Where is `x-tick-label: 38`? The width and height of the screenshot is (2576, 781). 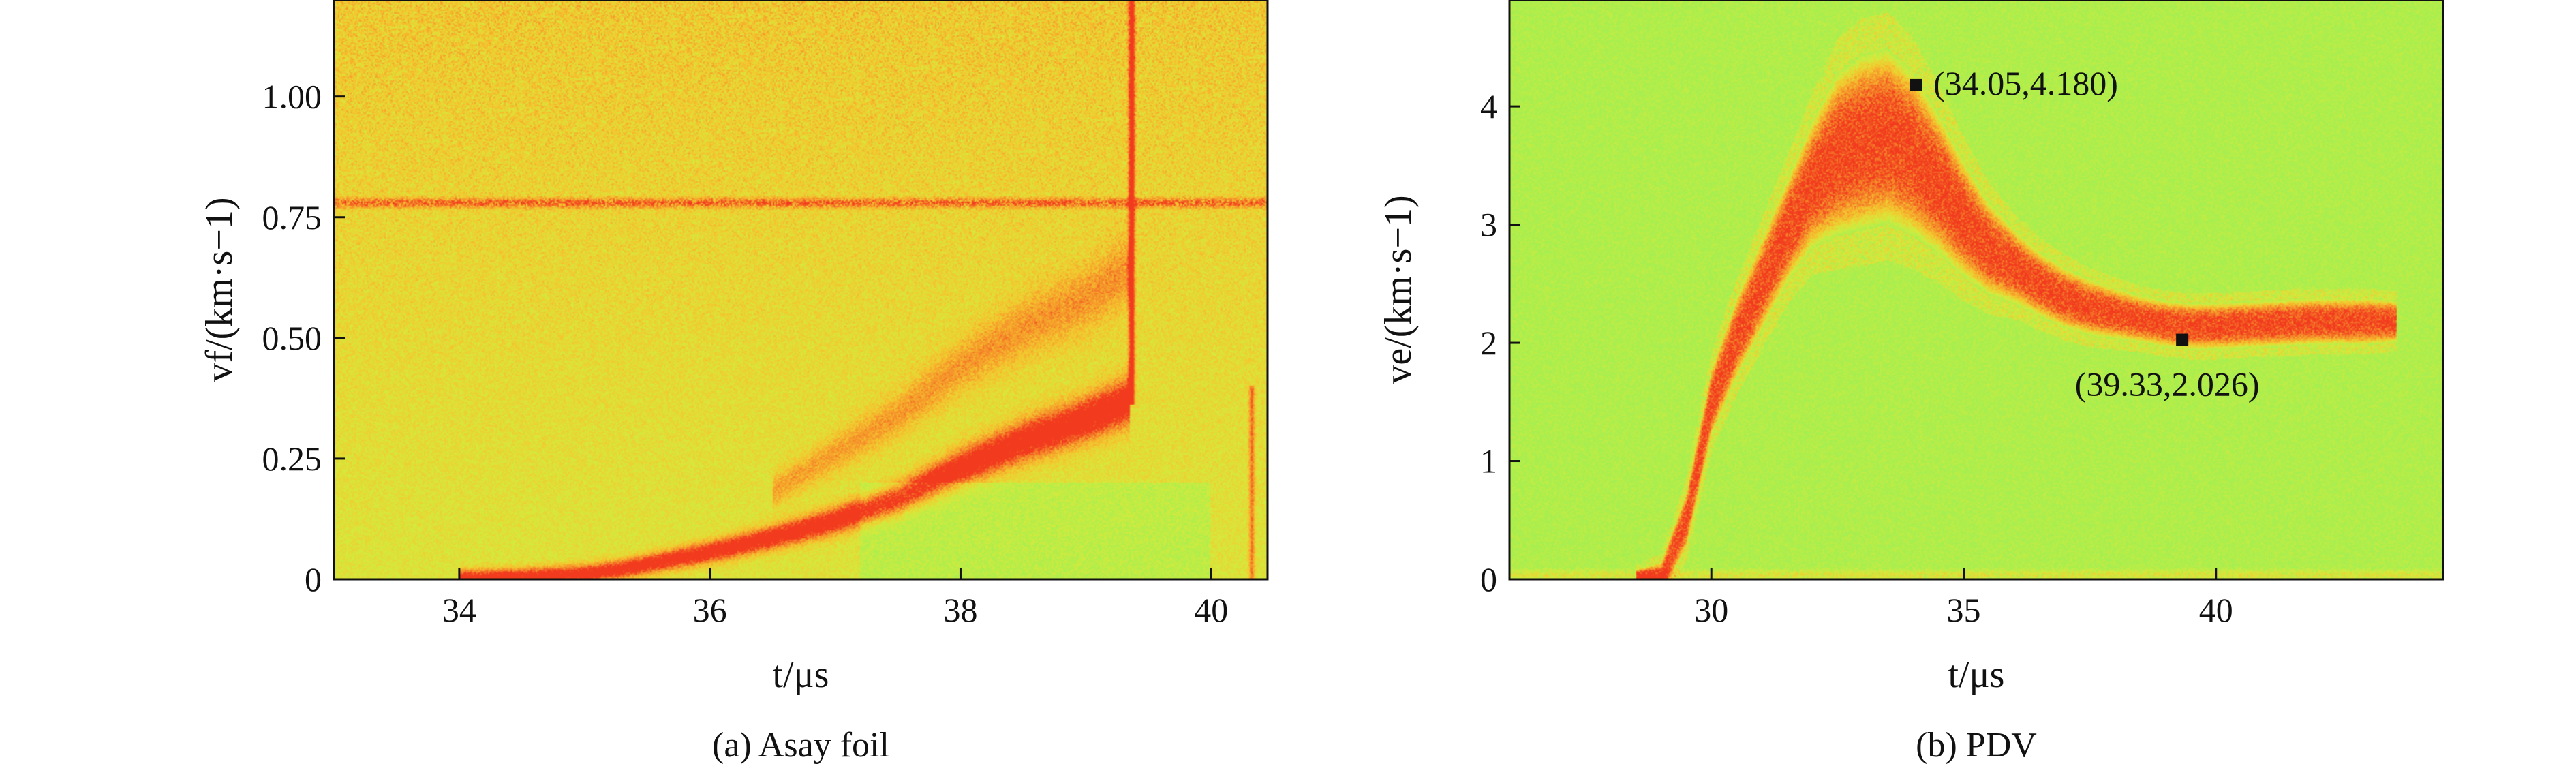 x-tick-label: 38 is located at coordinates (960, 610).